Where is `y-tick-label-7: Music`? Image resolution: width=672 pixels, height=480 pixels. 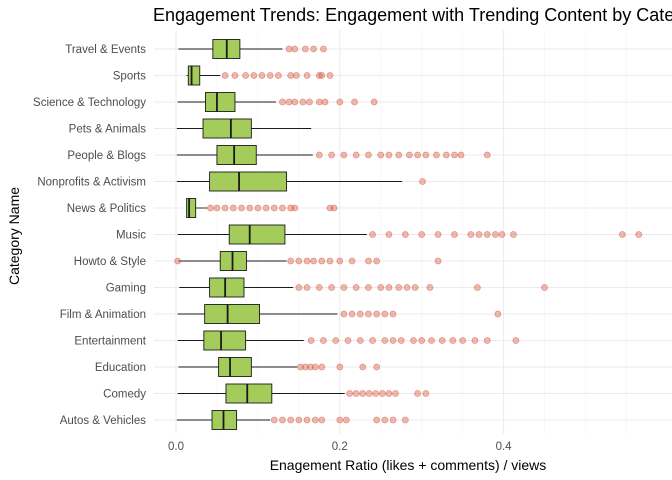 y-tick-label-7: Music is located at coordinates (131, 236).